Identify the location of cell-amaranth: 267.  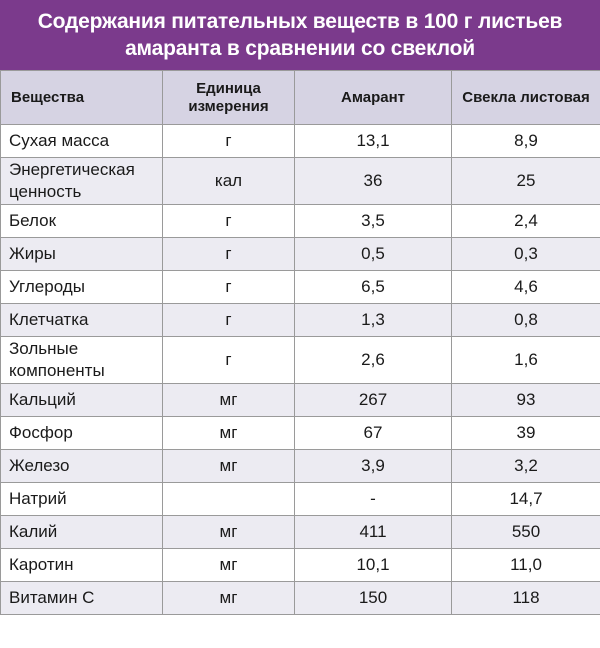
(373, 400).